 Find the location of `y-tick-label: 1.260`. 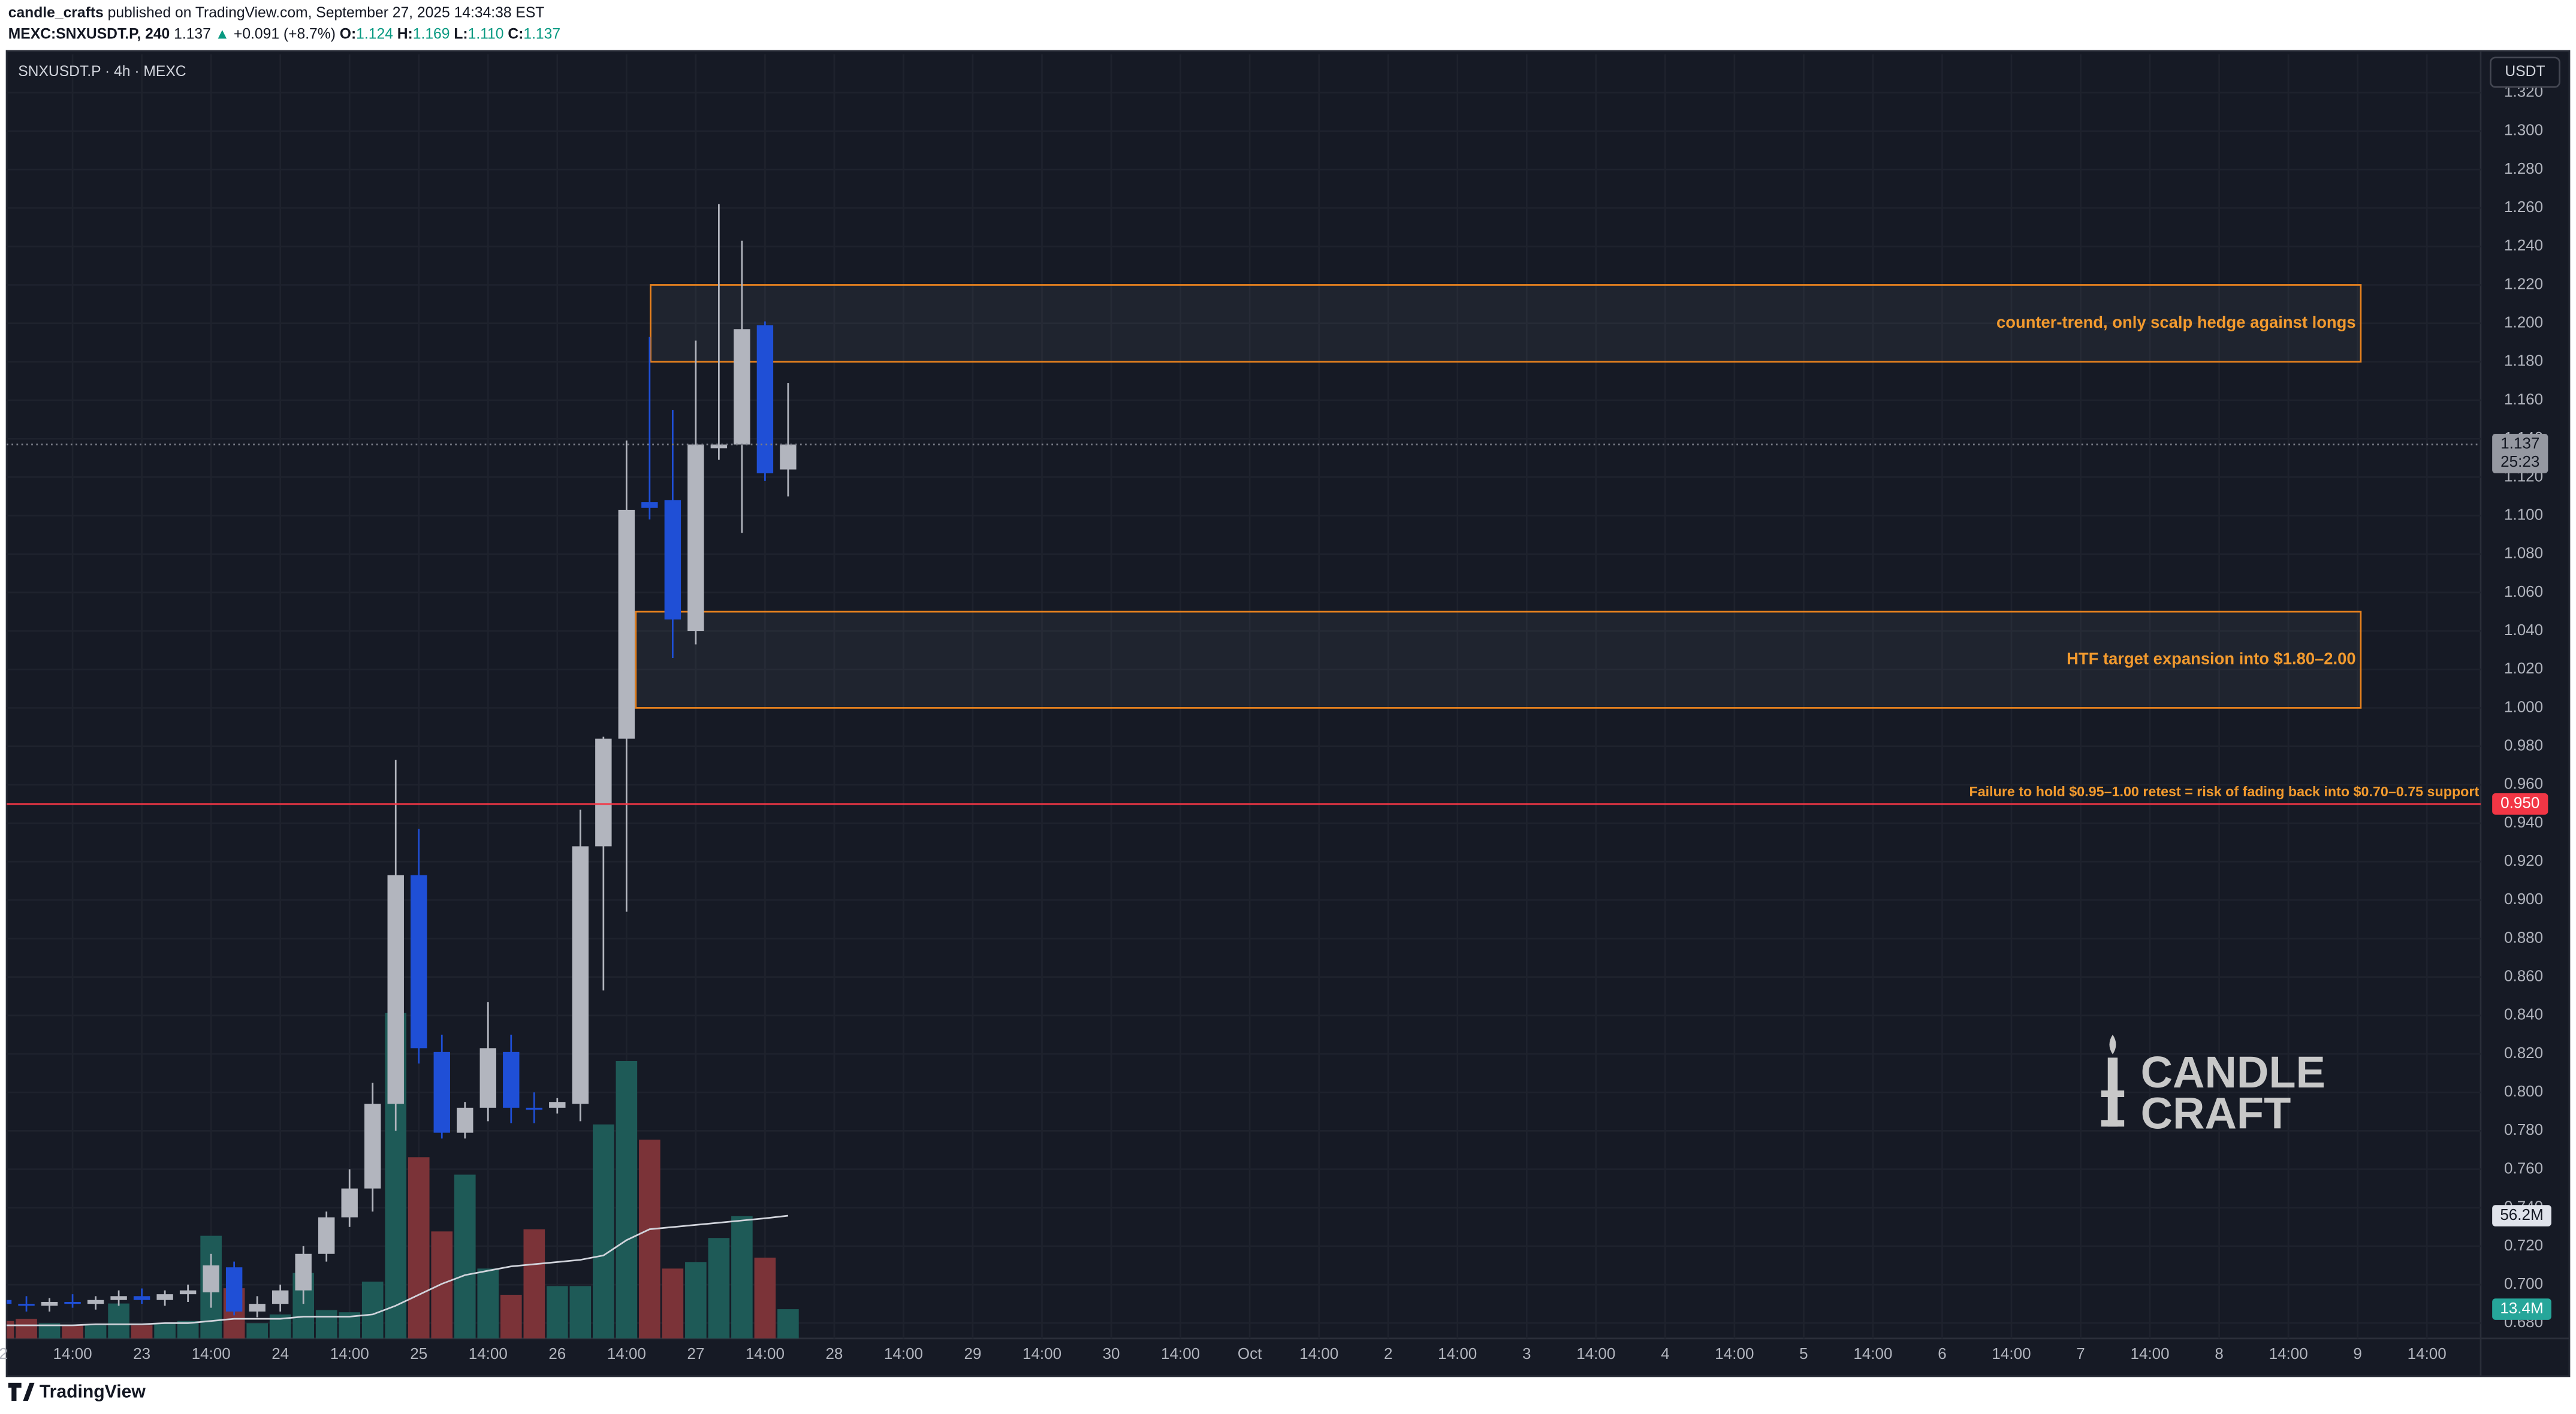

y-tick-label: 1.260 is located at coordinates (2524, 207).